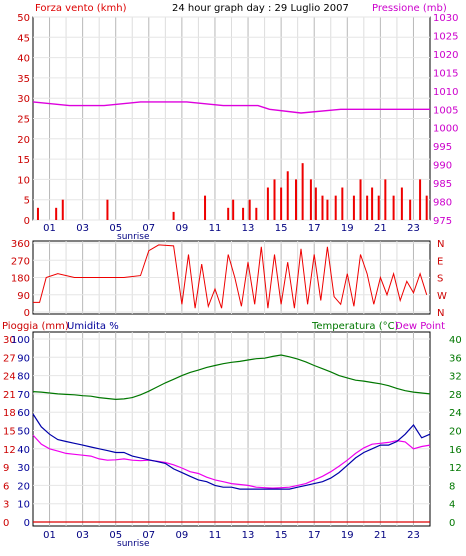 Image resolution: width=466 pixels, height=556 pixels. What do you see at coordinates (23, 505) in the screenshot?
I see `humidity-tick-label: 10` at bounding box center [23, 505].